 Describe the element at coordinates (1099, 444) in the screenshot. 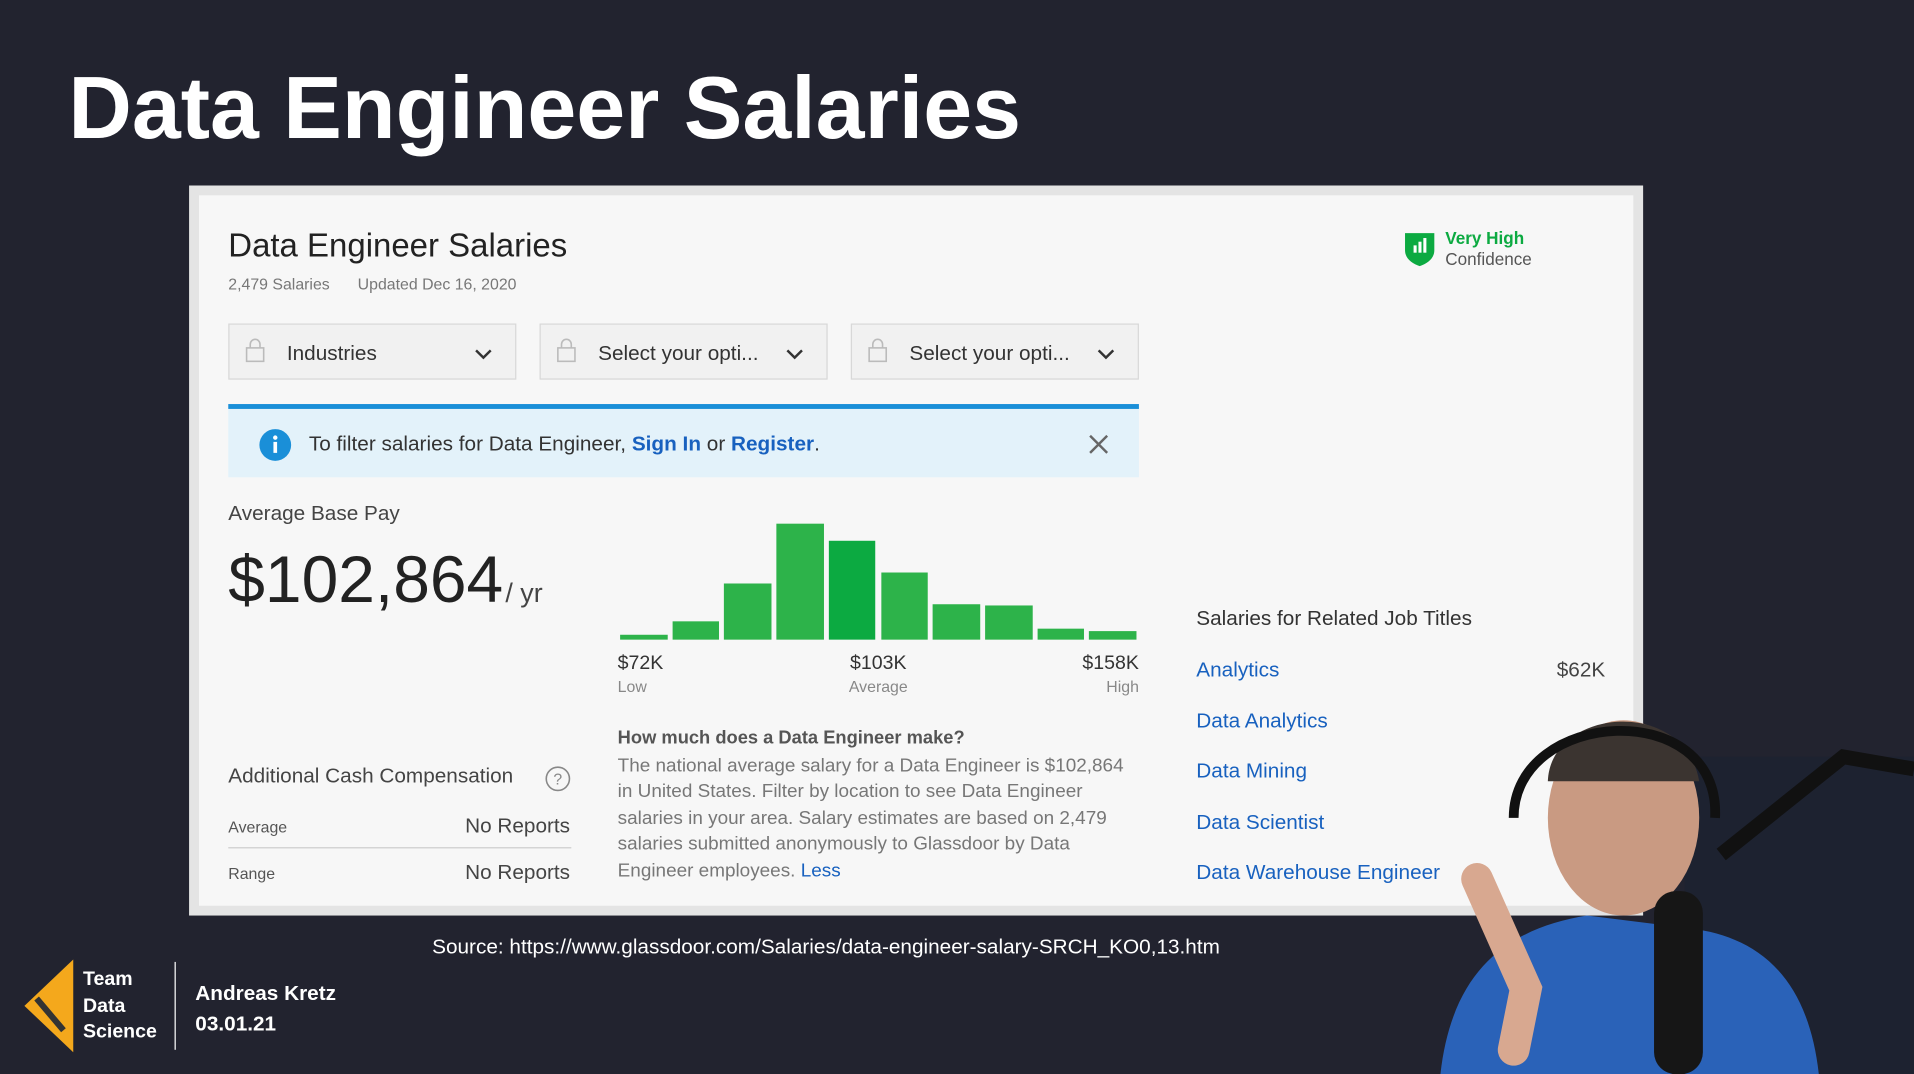

I see `close-button` at that location.